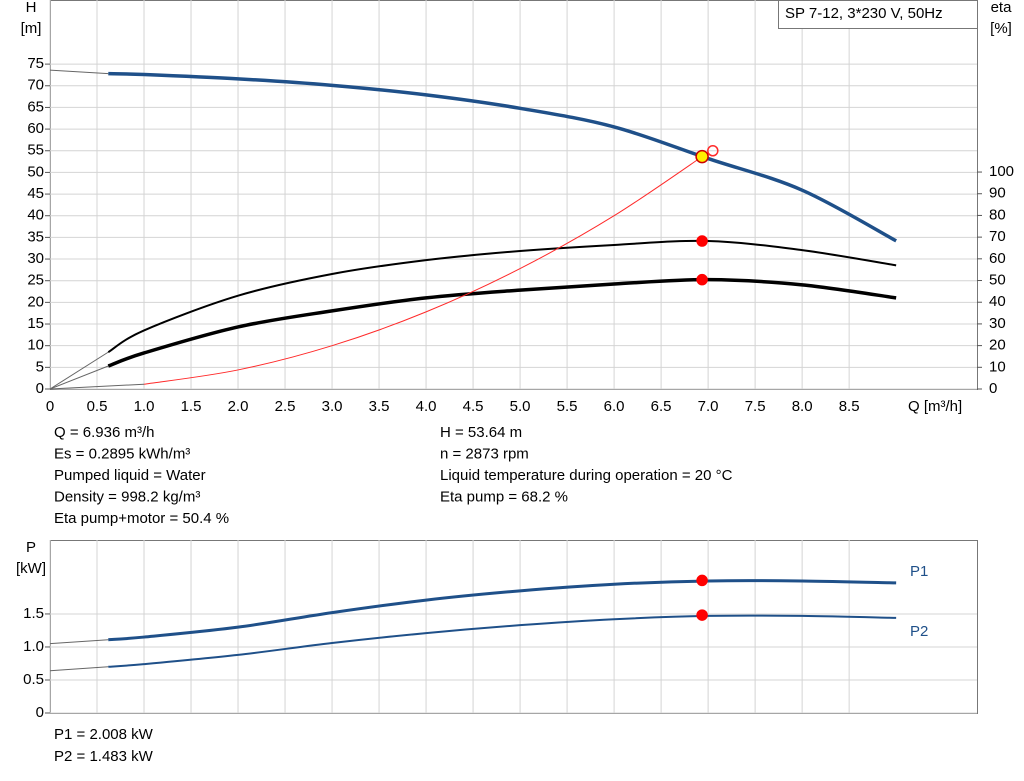  I want to click on x-tick-label: 3.5, so click(379, 406).